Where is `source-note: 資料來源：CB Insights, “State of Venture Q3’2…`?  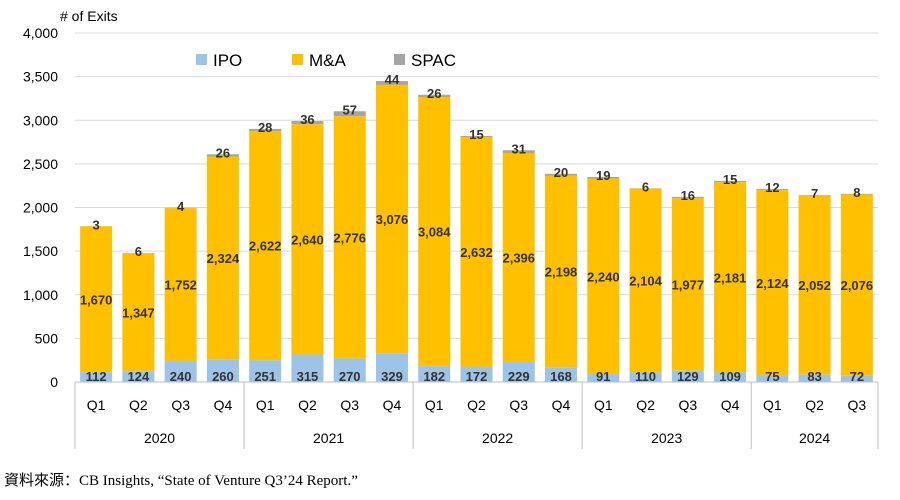 source-note: 資料來源：CB Insights, “State of Venture Q3’2… is located at coordinates (181, 481).